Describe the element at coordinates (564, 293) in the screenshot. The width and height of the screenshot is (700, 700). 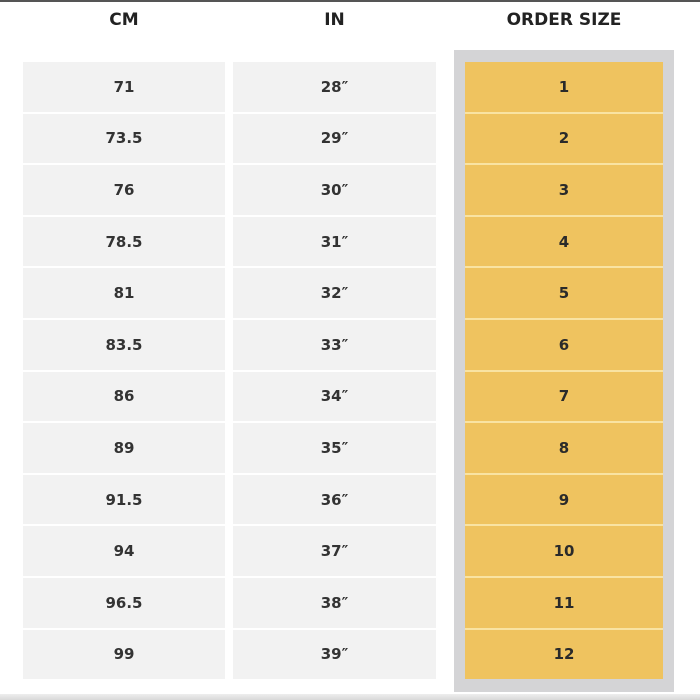
I see `order-size-cell: 5` at that location.